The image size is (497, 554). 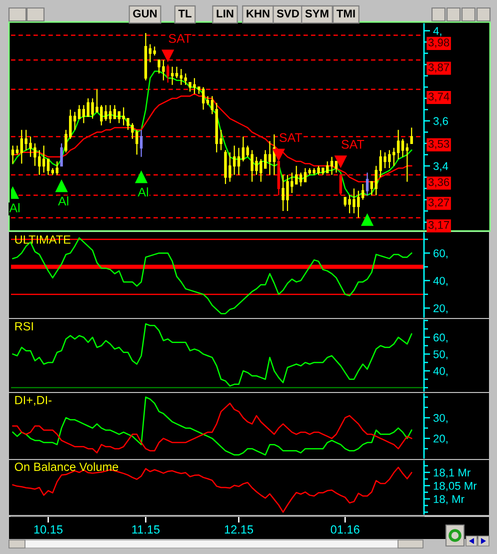 I want to click on text: SYM, so click(x=316, y=14).